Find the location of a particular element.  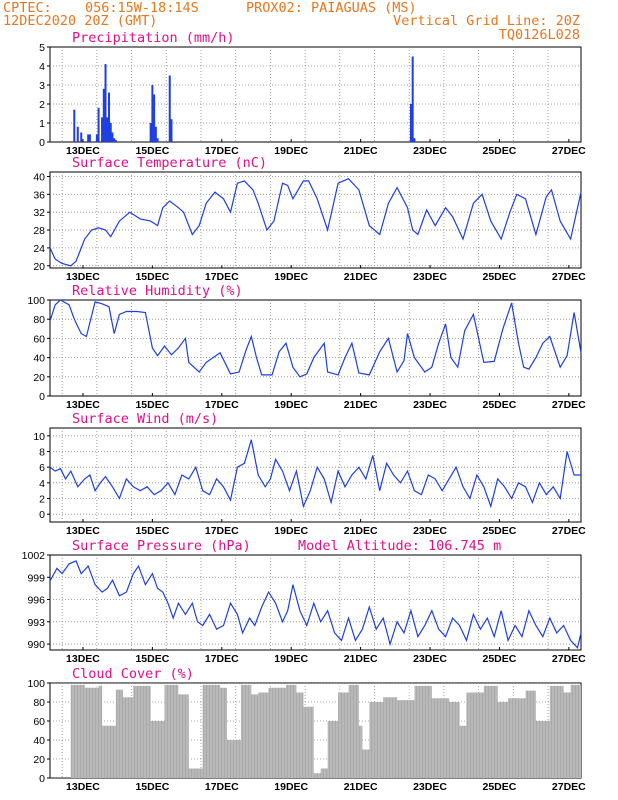

temperature-ytick: 32 is located at coordinates (39, 213).